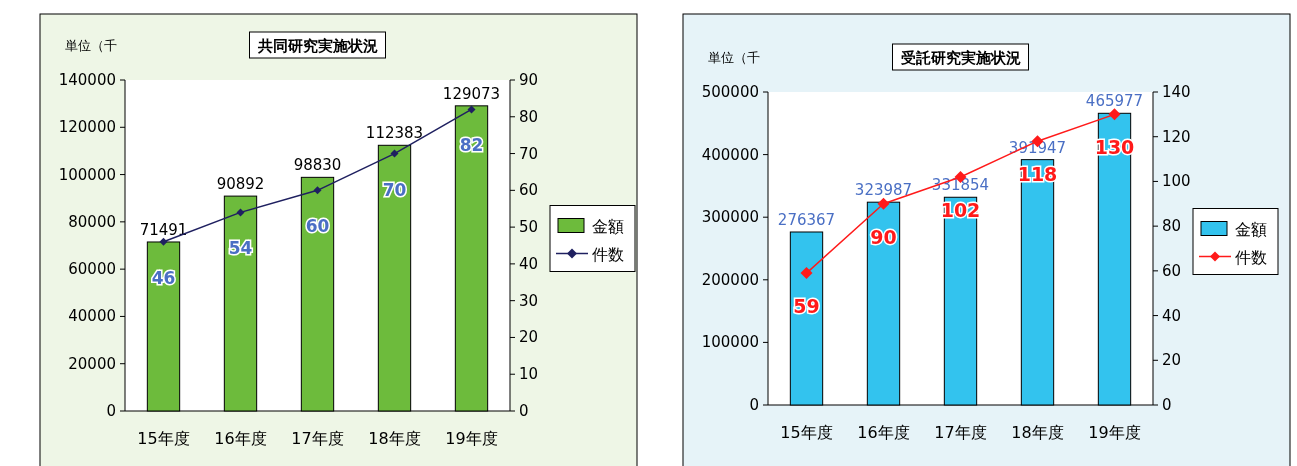 The image size is (1297, 466). I want to click on data-label: 90892, so click(240, 184).